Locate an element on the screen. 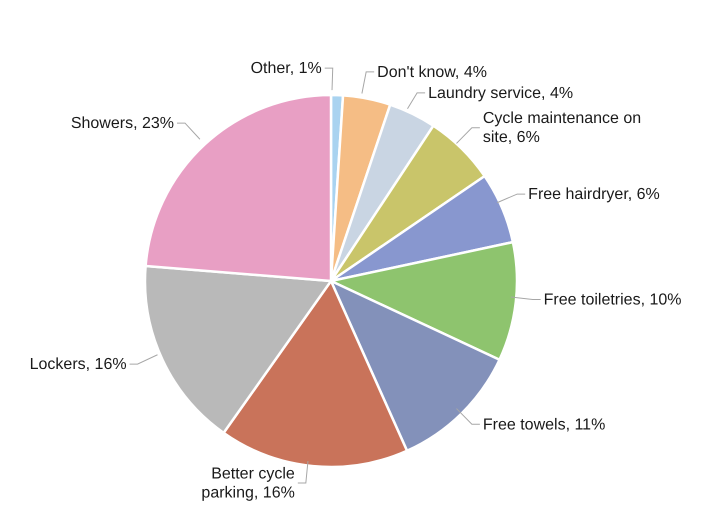  slice-label: Free toiletries, 10% is located at coordinates (613, 299).